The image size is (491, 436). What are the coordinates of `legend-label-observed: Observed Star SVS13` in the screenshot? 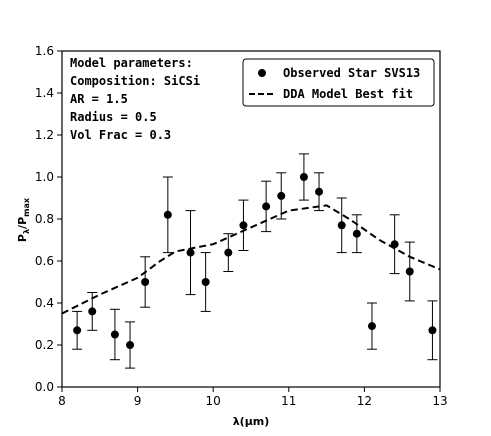 It's located at (351, 73).